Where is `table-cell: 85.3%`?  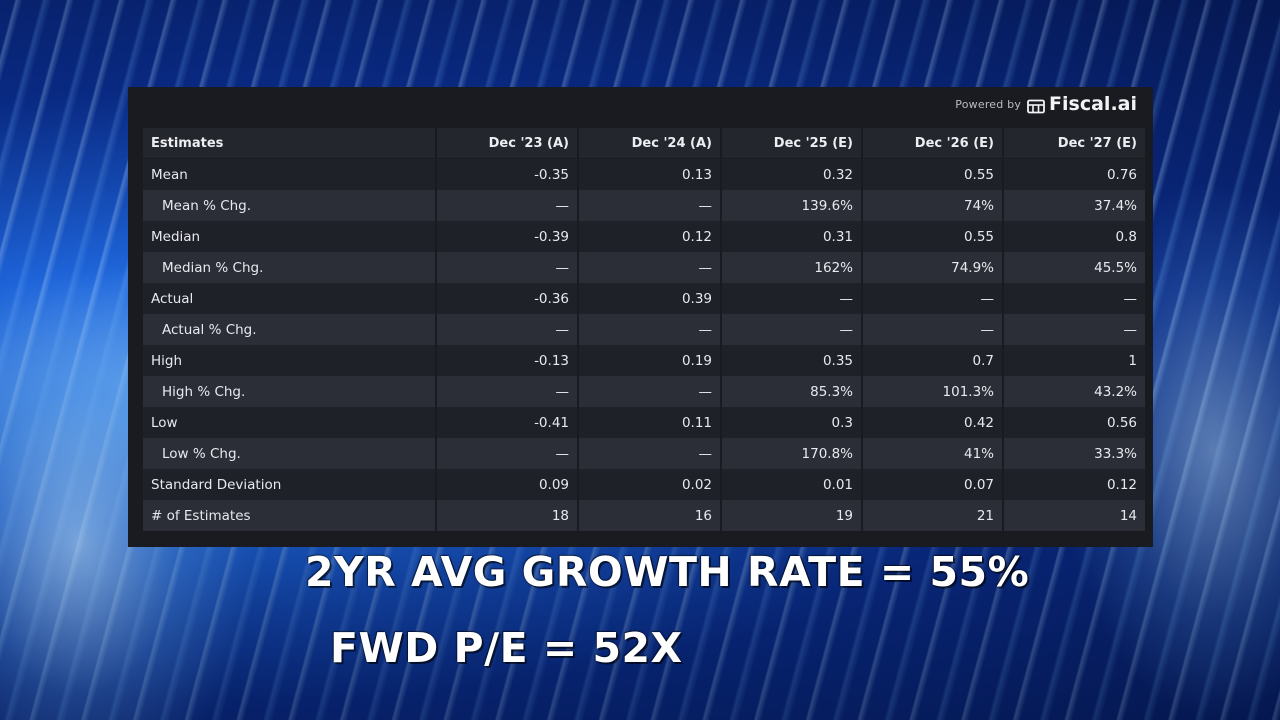
table-cell: 85.3% is located at coordinates (792, 391).